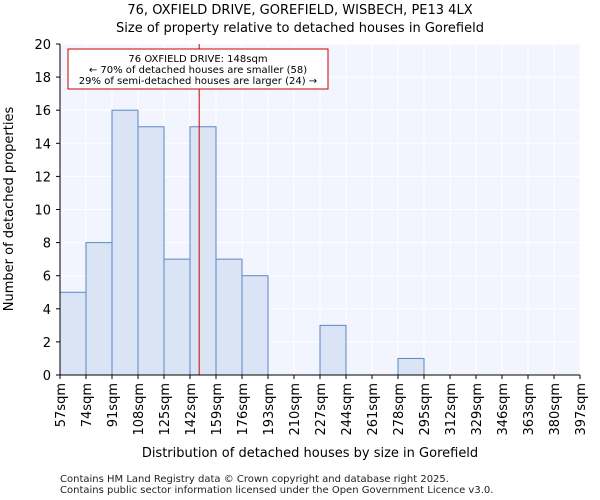 The width and height of the screenshot is (600, 500). I want to click on bar-176sqm, so click(255, 325).